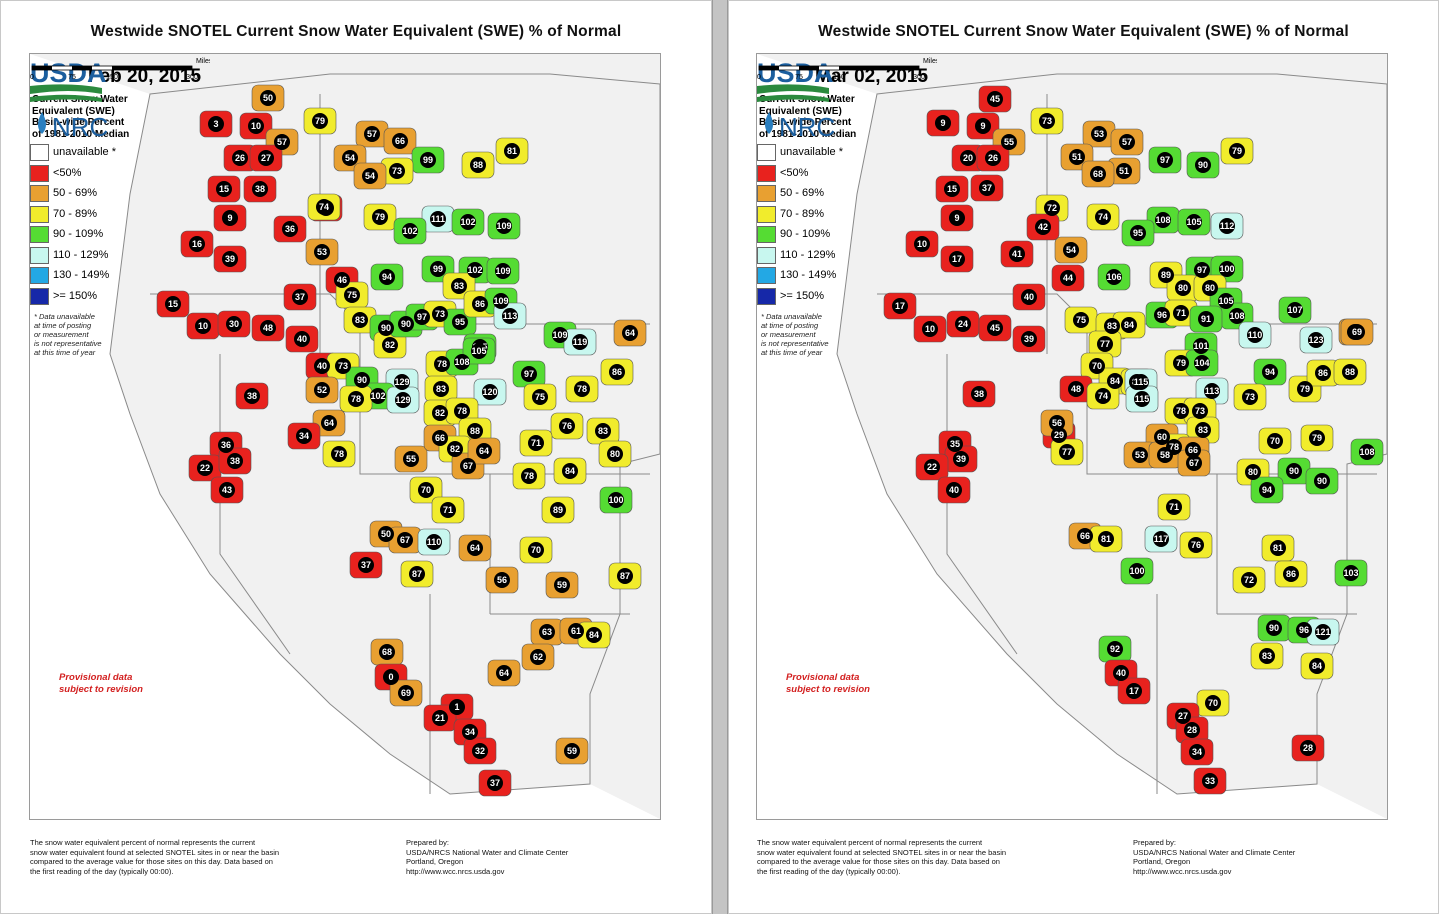 The height and width of the screenshot is (914, 1439). Describe the element at coordinates (1183, 288) in the screenshot. I see `basin-value-label: 80` at that location.